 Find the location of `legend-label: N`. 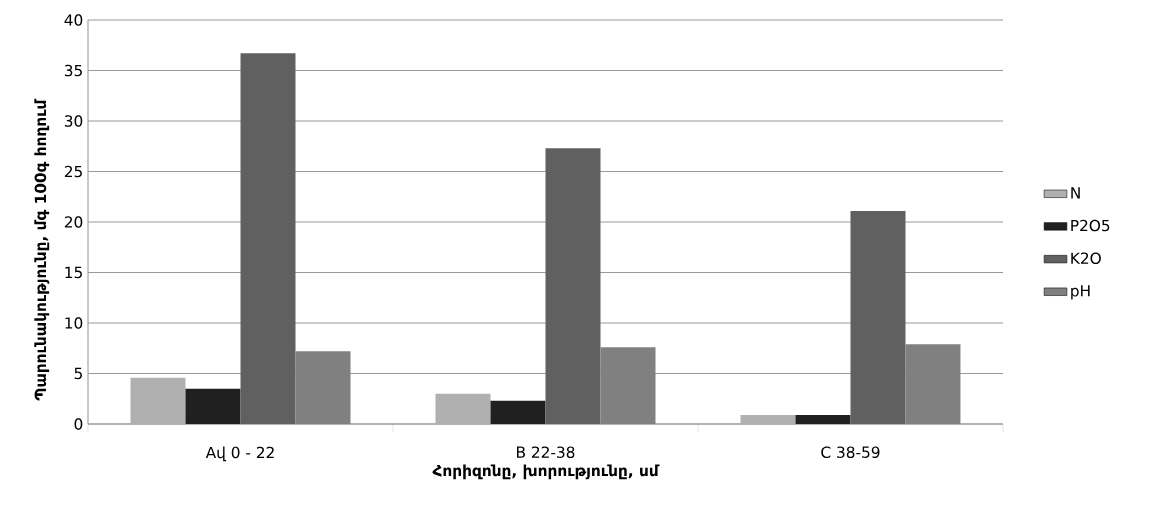

legend-label: N is located at coordinates (1075, 193).